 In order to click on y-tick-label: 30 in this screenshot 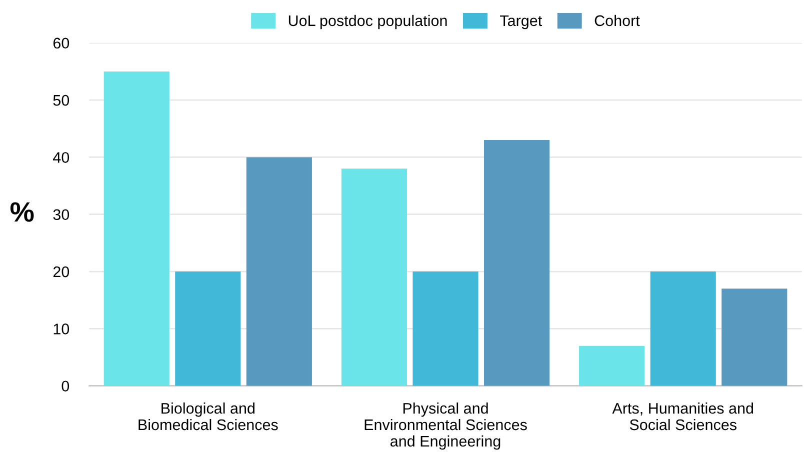, I will do `click(61, 214)`.